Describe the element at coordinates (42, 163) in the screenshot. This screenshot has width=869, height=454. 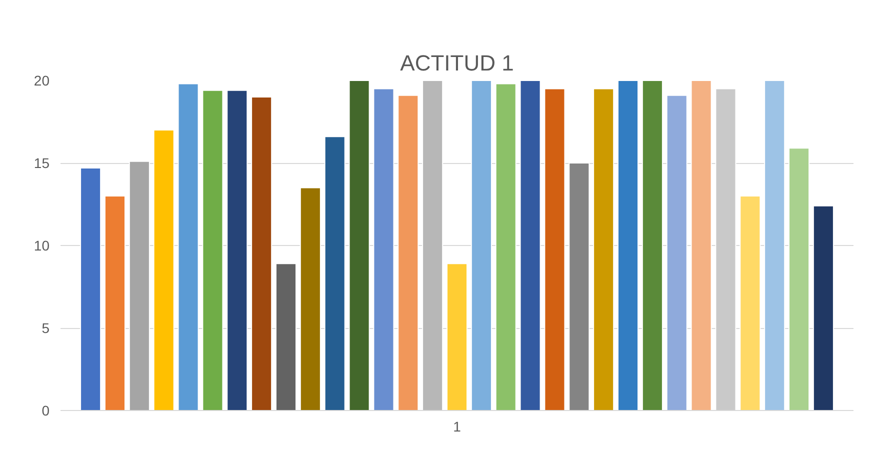
I see `y-tick-label: 15` at that location.